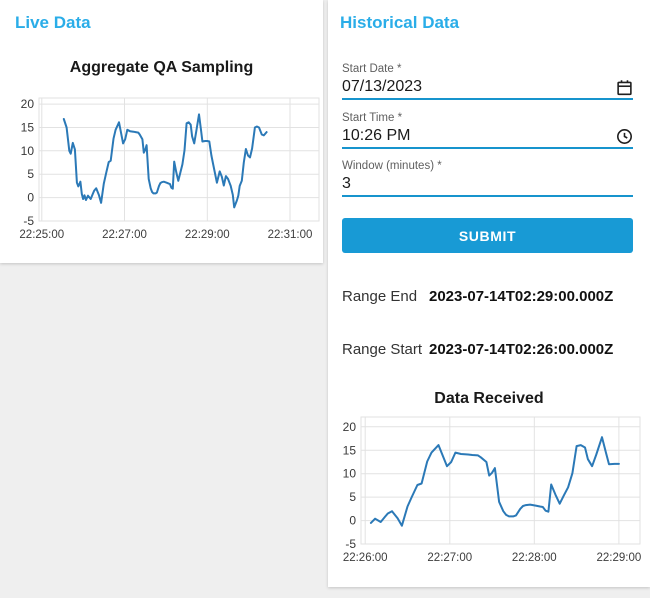 The width and height of the screenshot is (650, 598). What do you see at coordinates (489, 398) in the screenshot?
I see `history-chart-title: Data Received` at bounding box center [489, 398].